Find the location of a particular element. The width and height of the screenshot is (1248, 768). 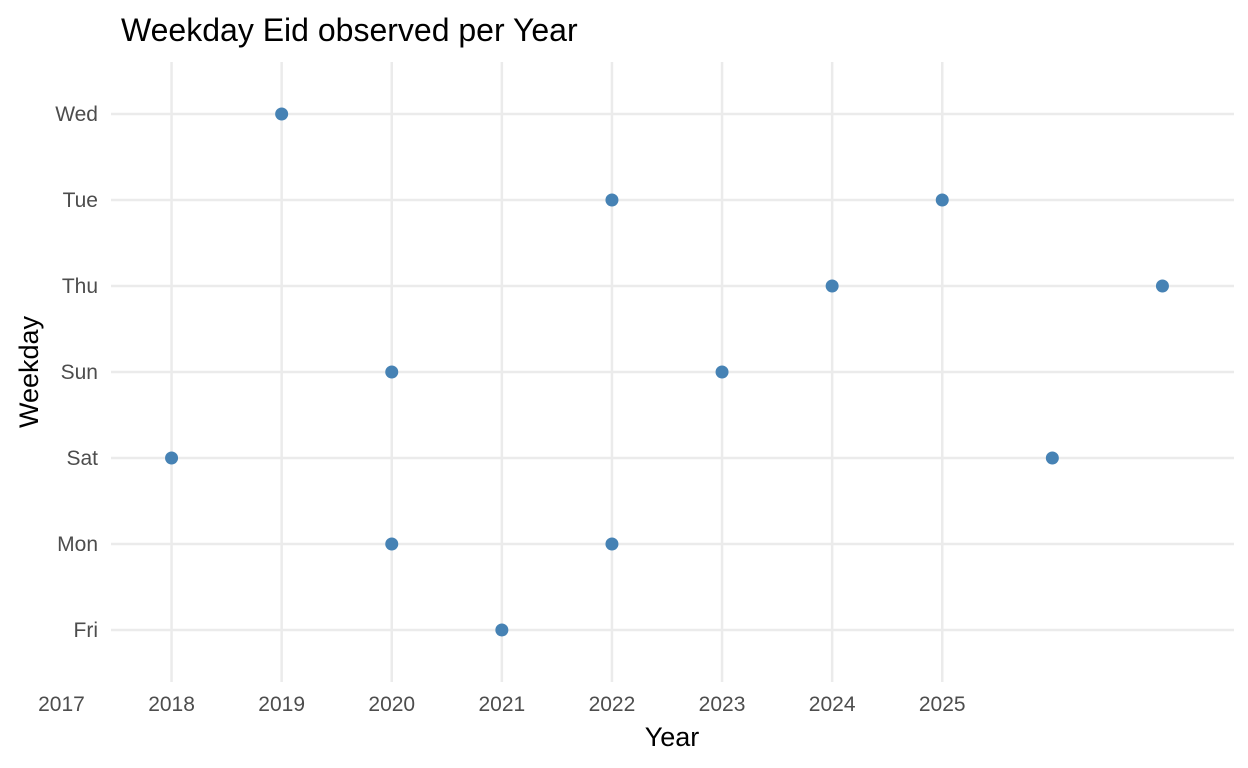

x-tick-labels: 2017 2018 2019 2020 2021 2022 2023 2024 2025 is located at coordinates (502, 704).